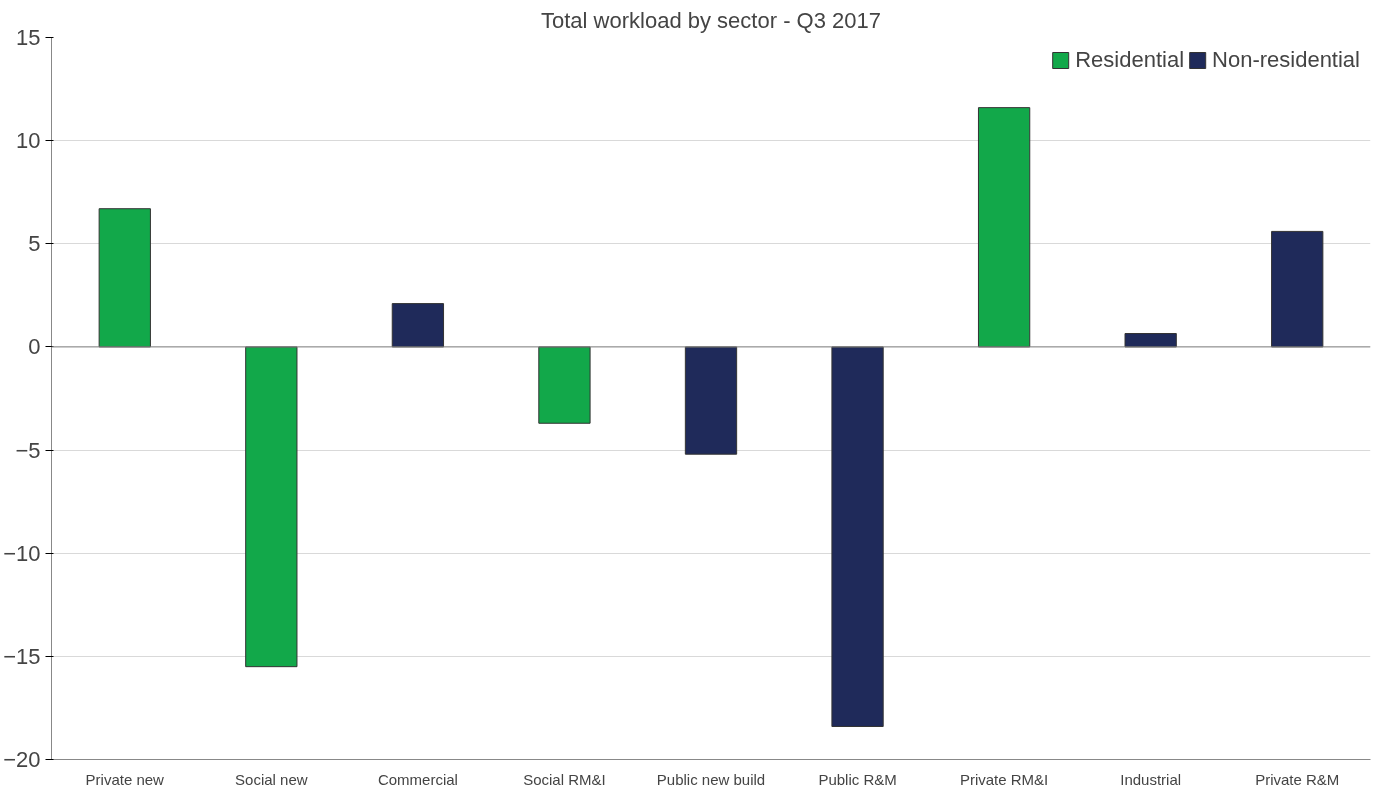 Image resolution: width=1385 pixels, height=799 pixels. I want to click on x-tick-label: Private R&M, so click(1297, 779).